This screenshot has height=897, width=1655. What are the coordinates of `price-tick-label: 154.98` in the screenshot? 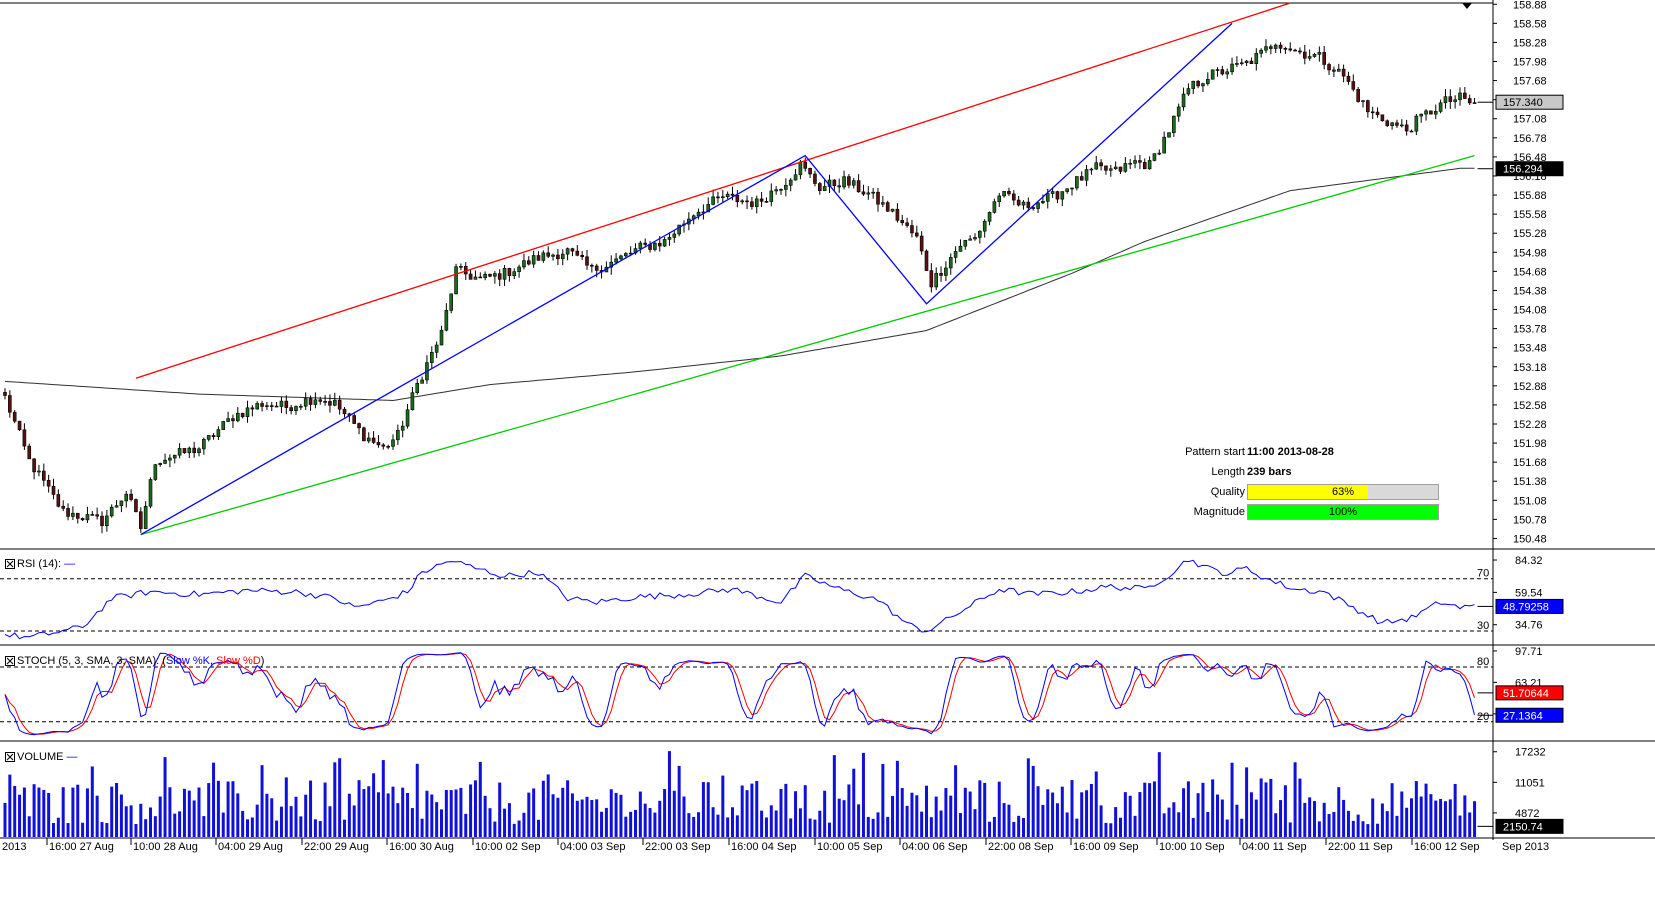 It's located at (1530, 253).